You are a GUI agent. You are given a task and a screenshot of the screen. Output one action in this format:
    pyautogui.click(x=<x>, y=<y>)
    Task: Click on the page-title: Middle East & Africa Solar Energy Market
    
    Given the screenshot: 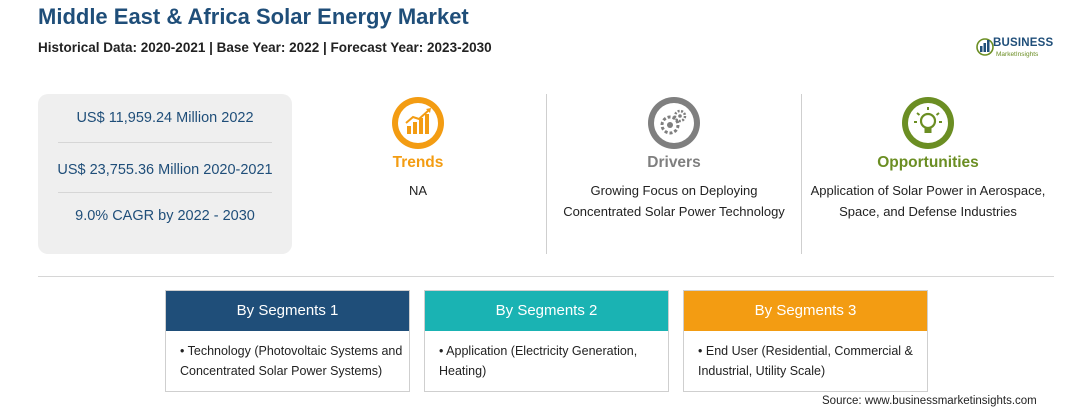 What is the action you would take?
    pyautogui.click(x=253, y=16)
    